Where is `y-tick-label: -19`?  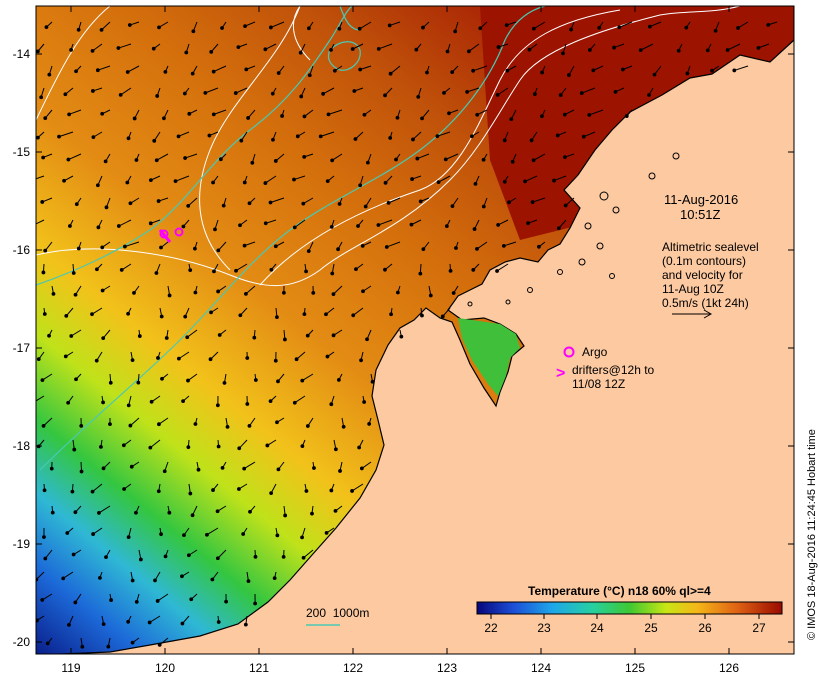
y-tick-label: -19 is located at coordinates (22, 544).